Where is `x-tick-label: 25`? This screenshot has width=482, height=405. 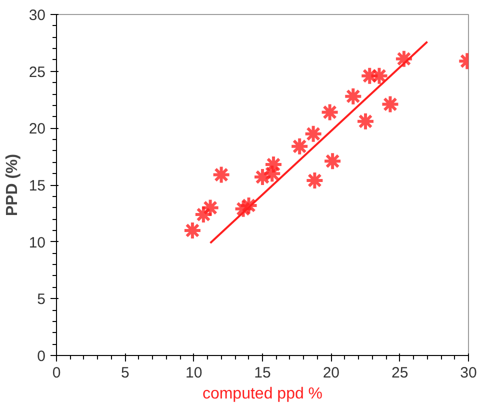
x-tick-label: 25 is located at coordinates (399, 373).